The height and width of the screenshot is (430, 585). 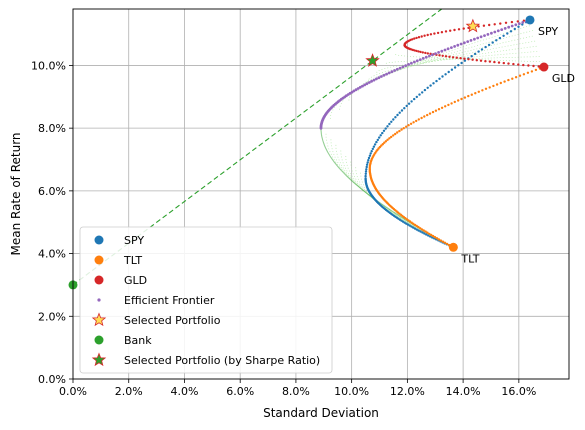 I want to click on legend-entry-label: Efficient Frontier, so click(x=169, y=300).